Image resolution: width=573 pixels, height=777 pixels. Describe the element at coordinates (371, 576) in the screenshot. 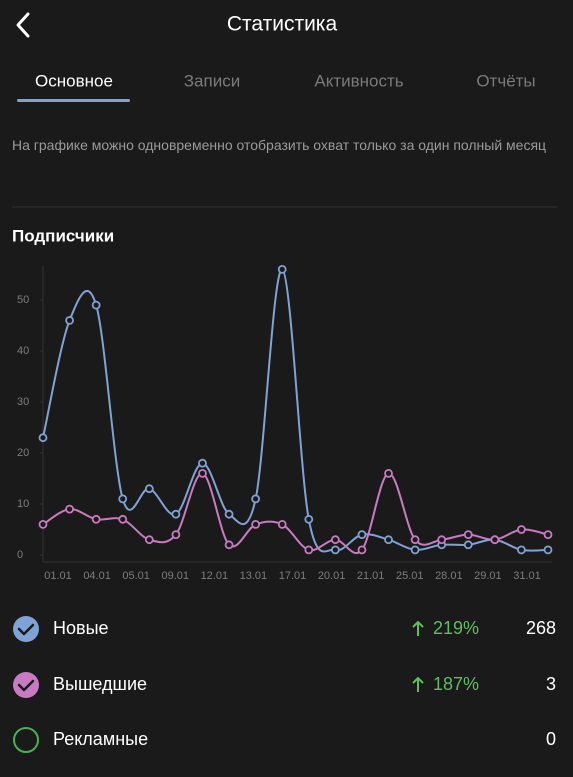

I see `x-tick-label: 21.01` at that location.